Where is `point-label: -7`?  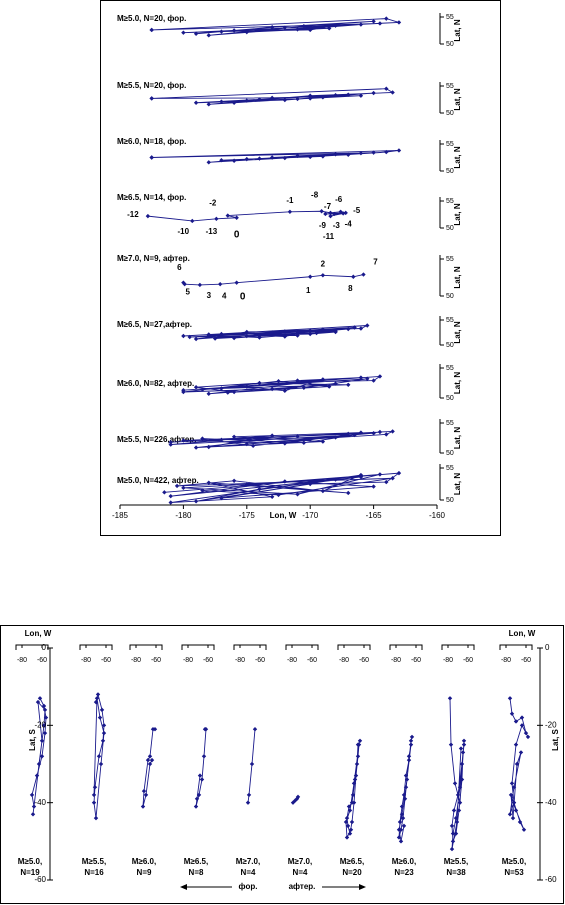
point-label: -7 is located at coordinates (328, 206).